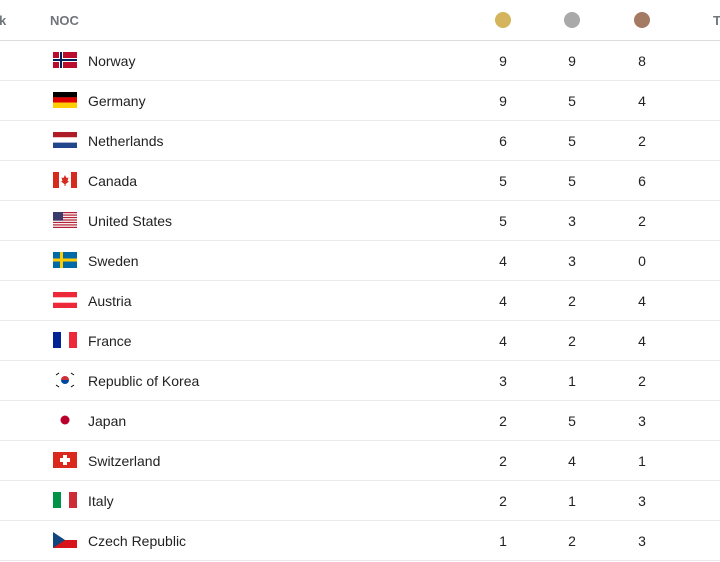  Describe the element at coordinates (360, 20) in the screenshot. I see `table-header: k NOC T` at that location.